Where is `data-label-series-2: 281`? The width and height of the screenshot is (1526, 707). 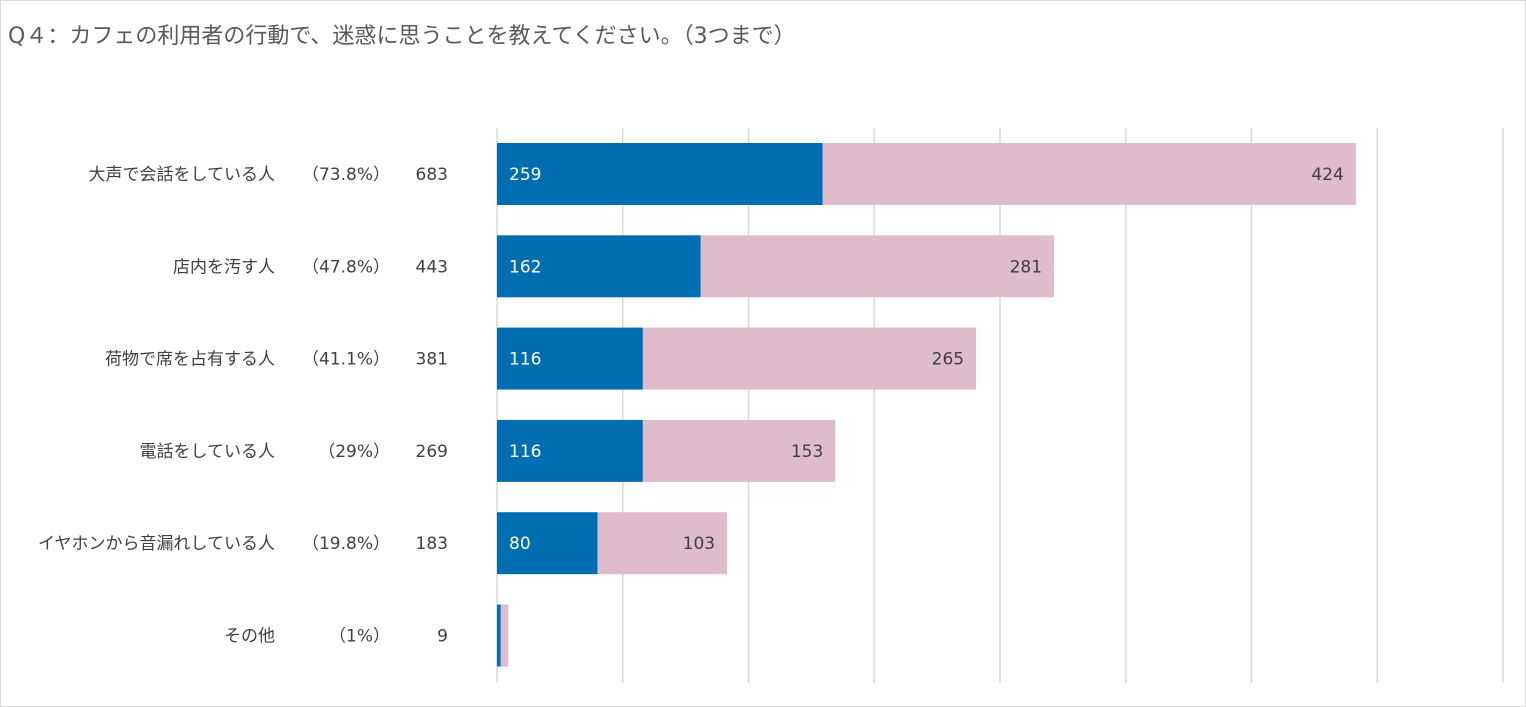 data-label-series-2: 281 is located at coordinates (1026, 267).